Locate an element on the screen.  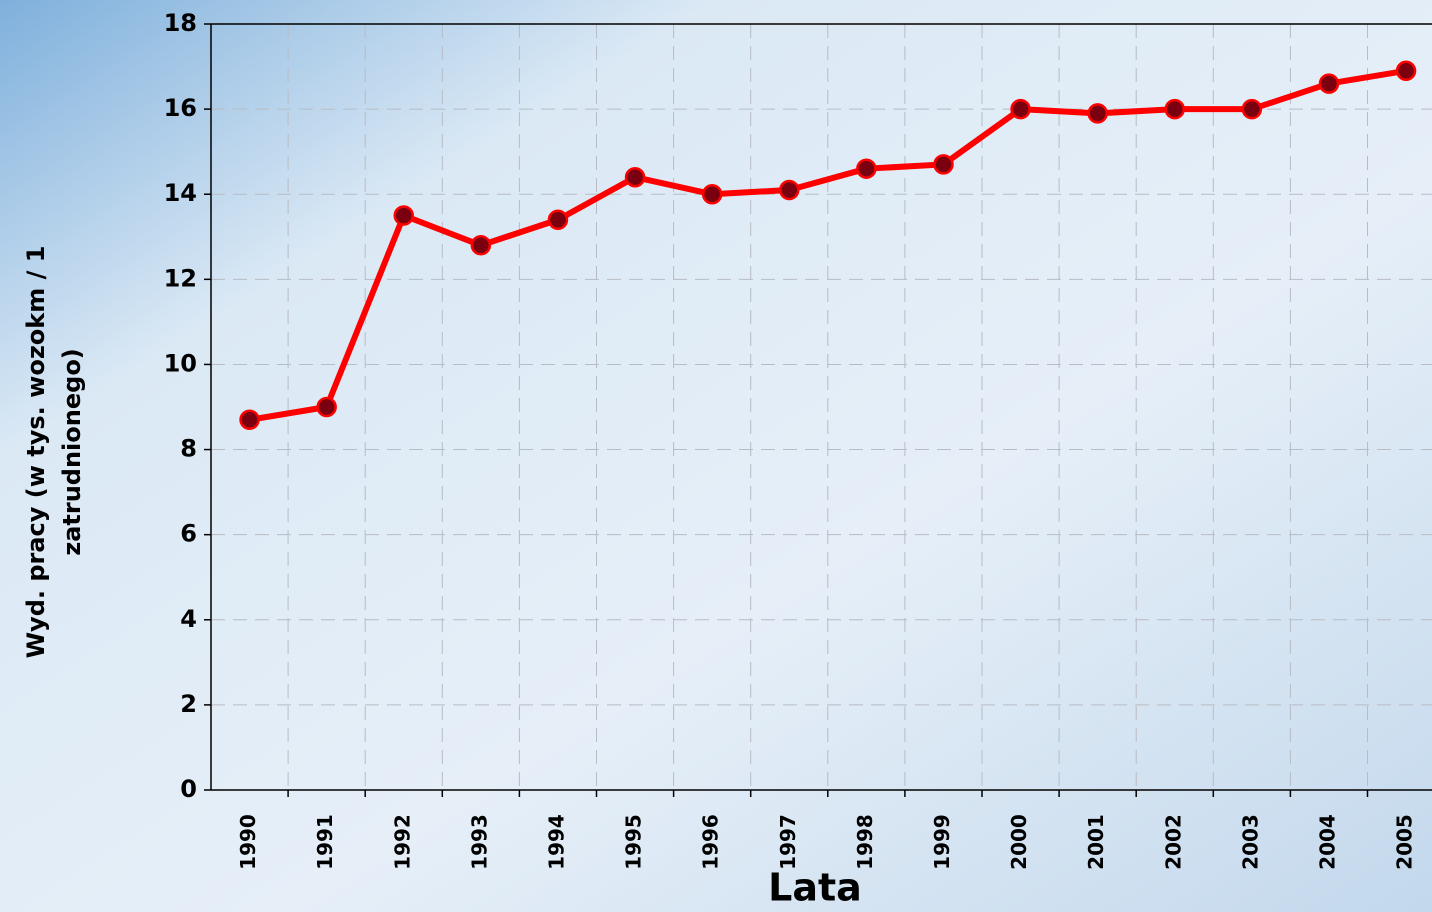
x-tick-label: 1998 is located at coordinates (865, 842).